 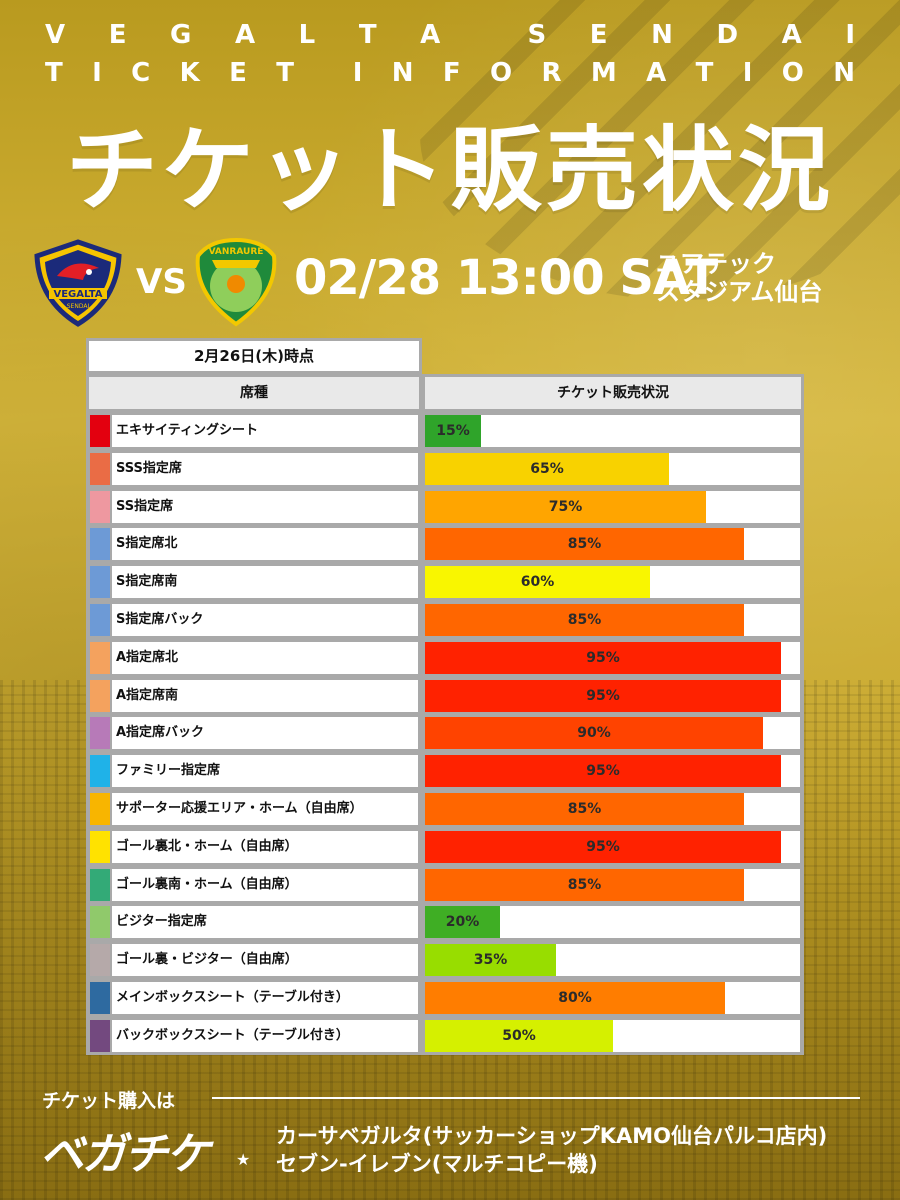 What do you see at coordinates (265, 468) in the screenshot?
I see `seat-name: SSS指定席` at bounding box center [265, 468].